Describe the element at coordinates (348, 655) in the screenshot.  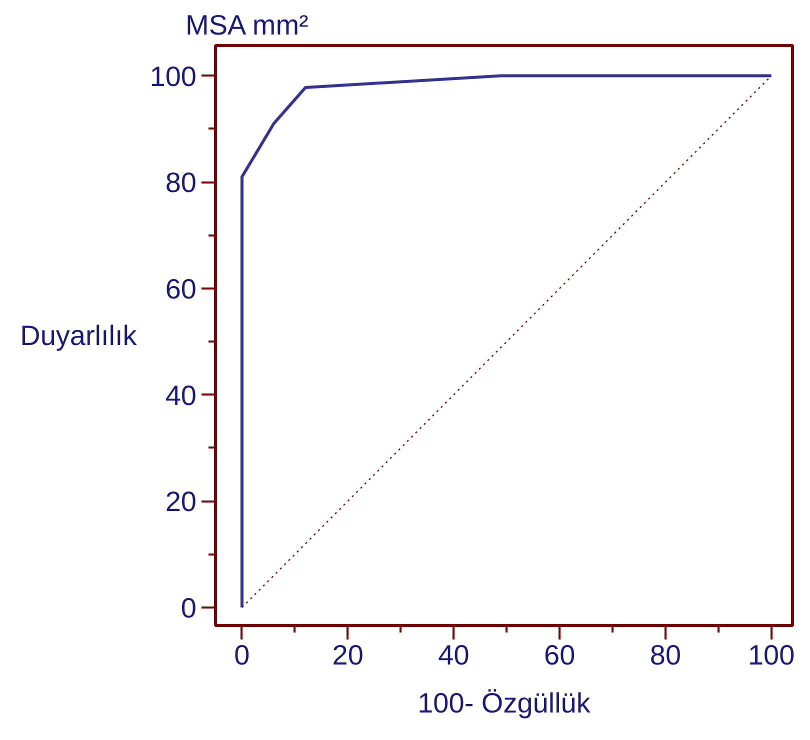
I see `x-tick-label: 20` at that location.